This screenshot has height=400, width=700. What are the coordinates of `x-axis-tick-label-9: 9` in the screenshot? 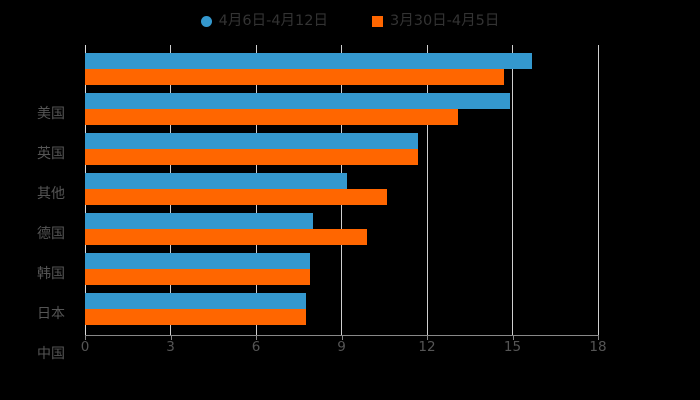 It's located at (341, 347).